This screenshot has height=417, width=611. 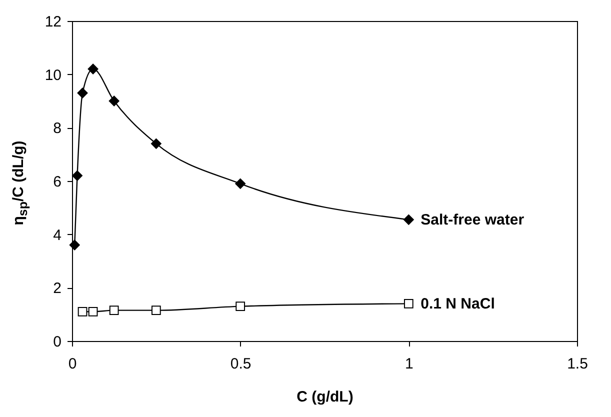 I want to click on x-tick-label: 0.5, so click(x=241, y=364).